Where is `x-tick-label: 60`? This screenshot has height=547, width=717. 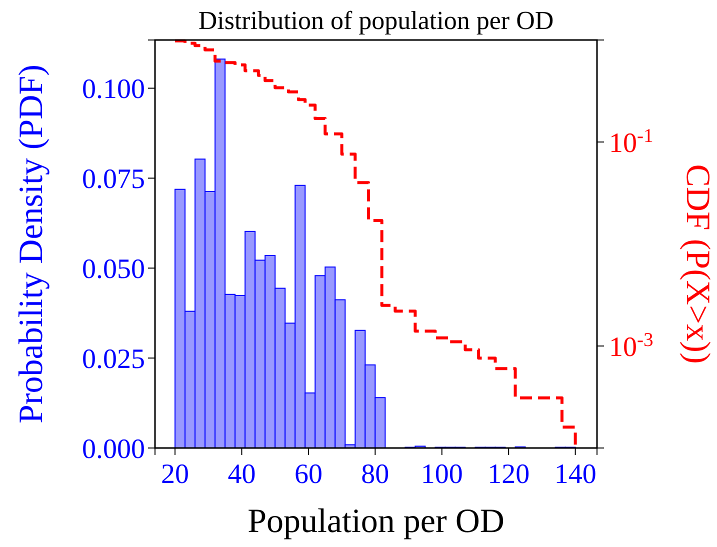 x-tick-label: 60 is located at coordinates (308, 474).